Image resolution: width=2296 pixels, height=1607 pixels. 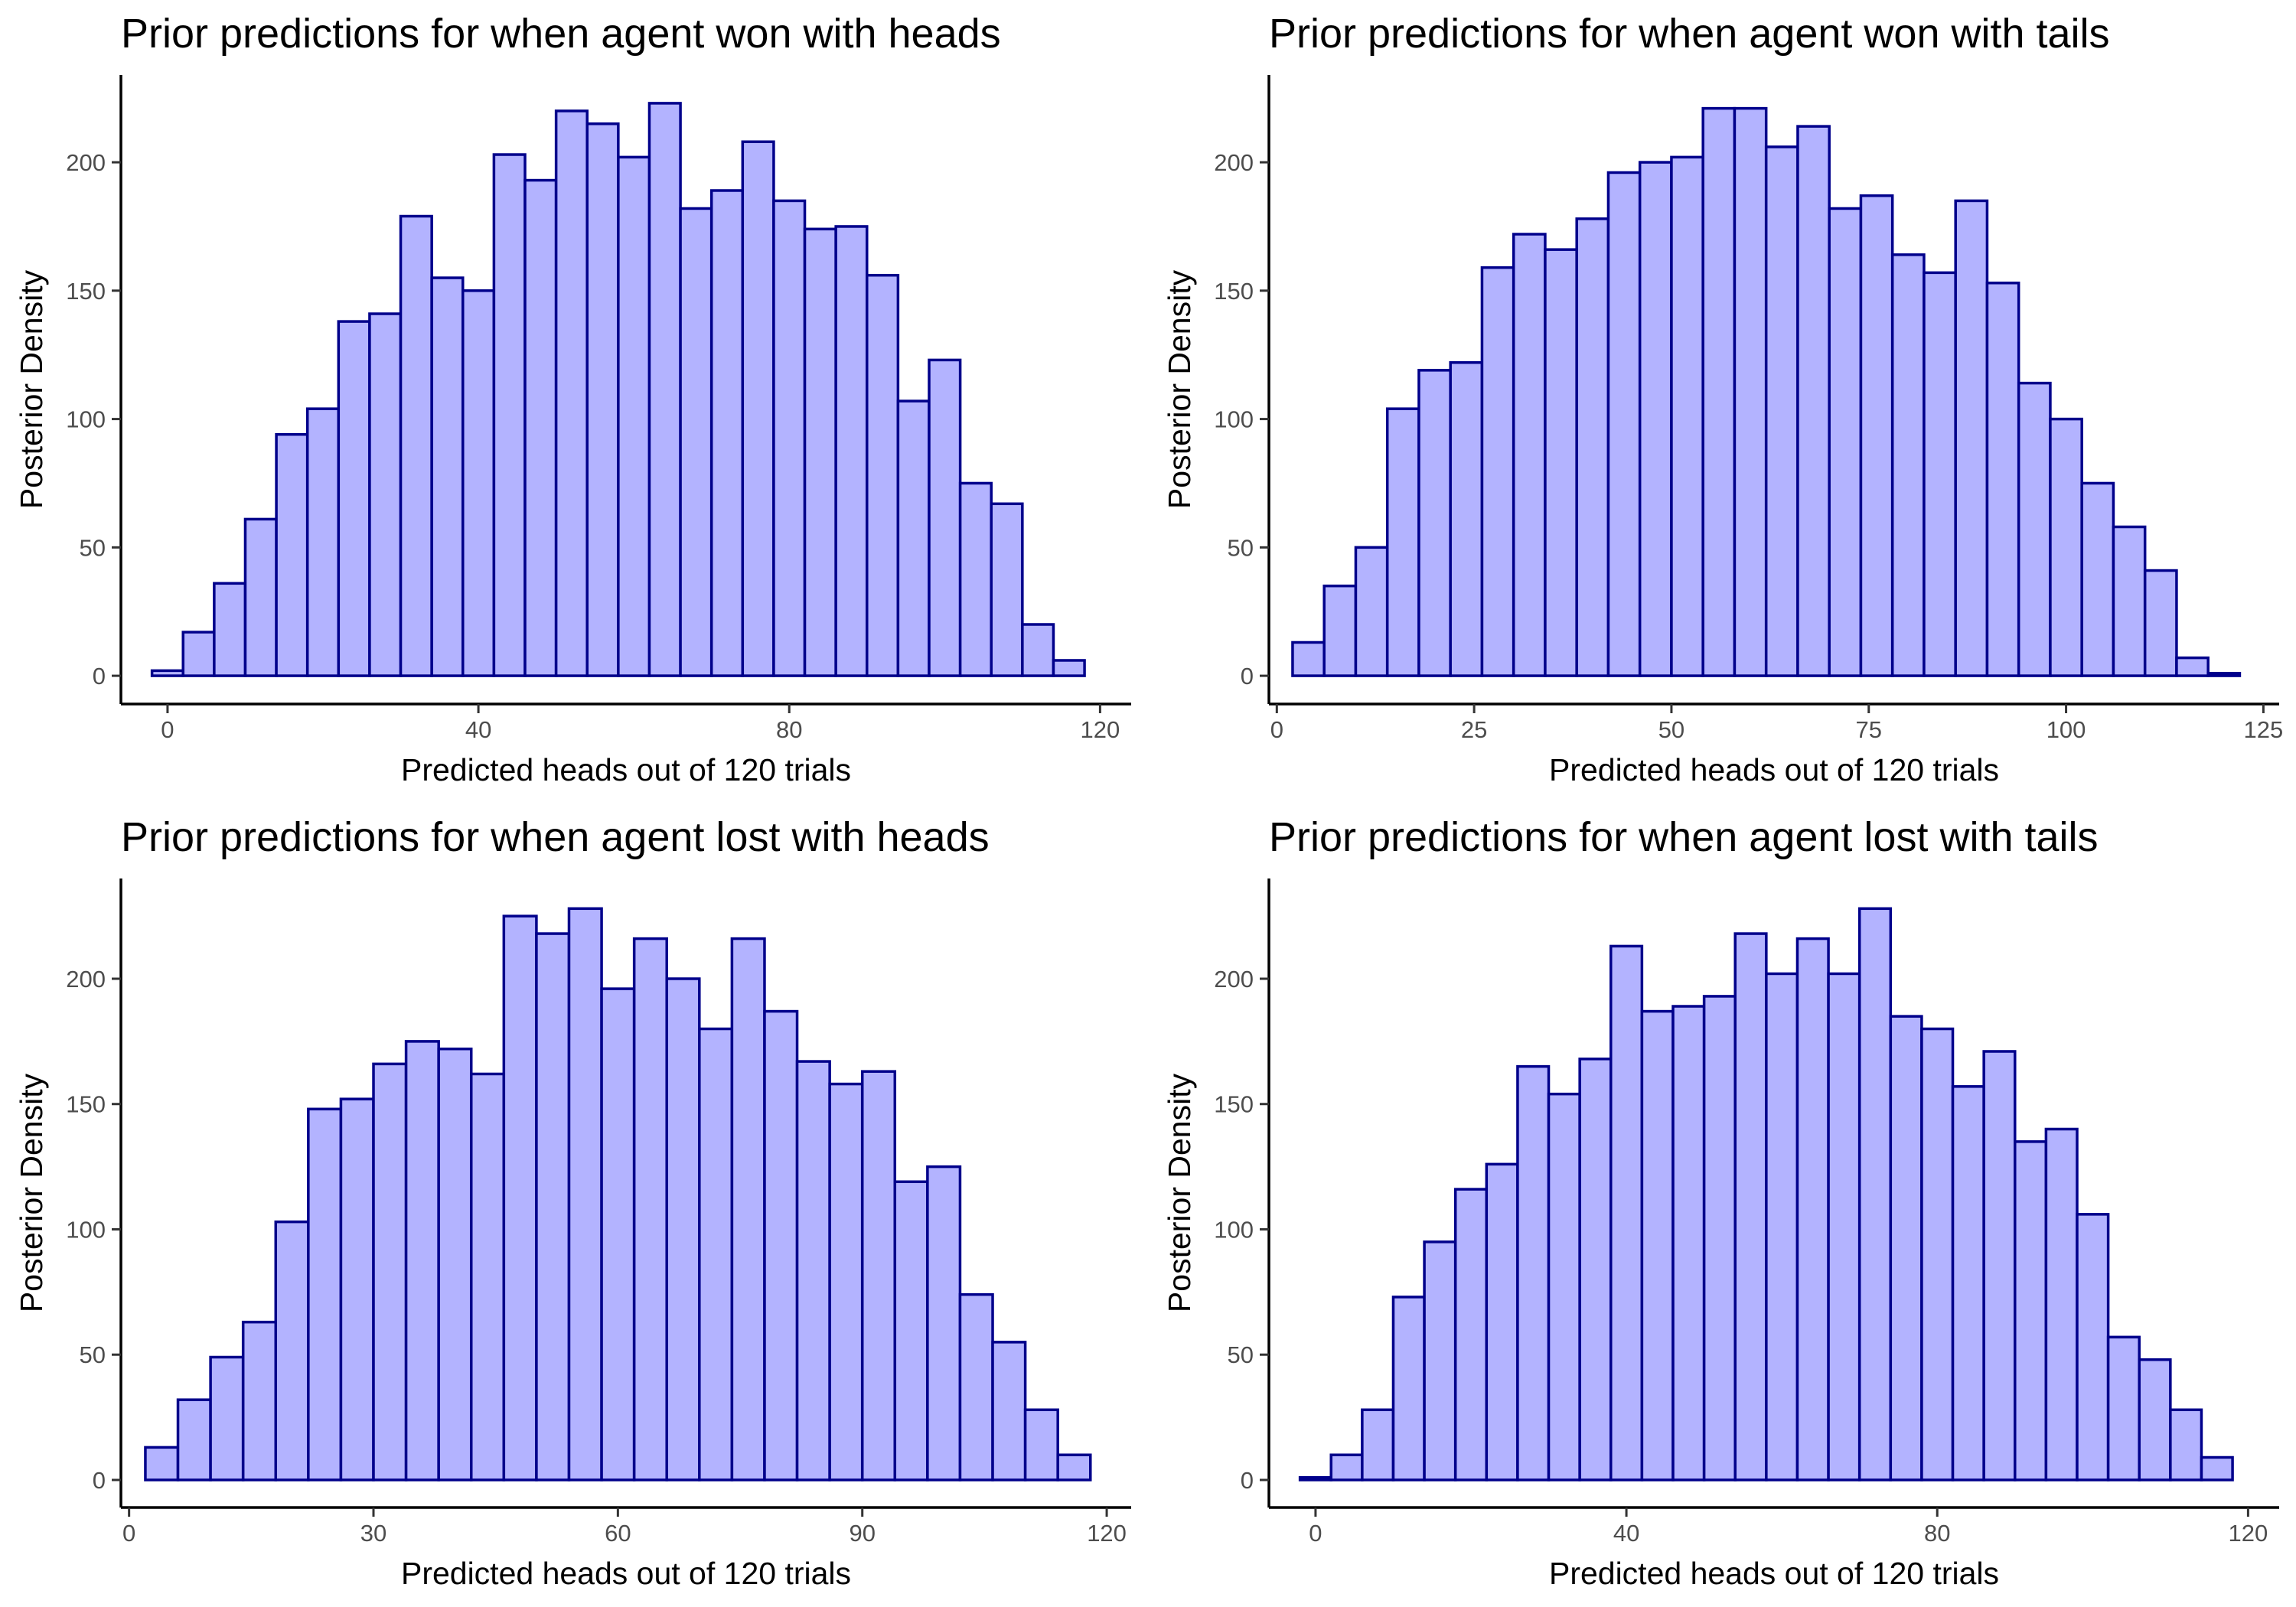 I want to click on x-tick-label: 80, so click(x=1937, y=1533).